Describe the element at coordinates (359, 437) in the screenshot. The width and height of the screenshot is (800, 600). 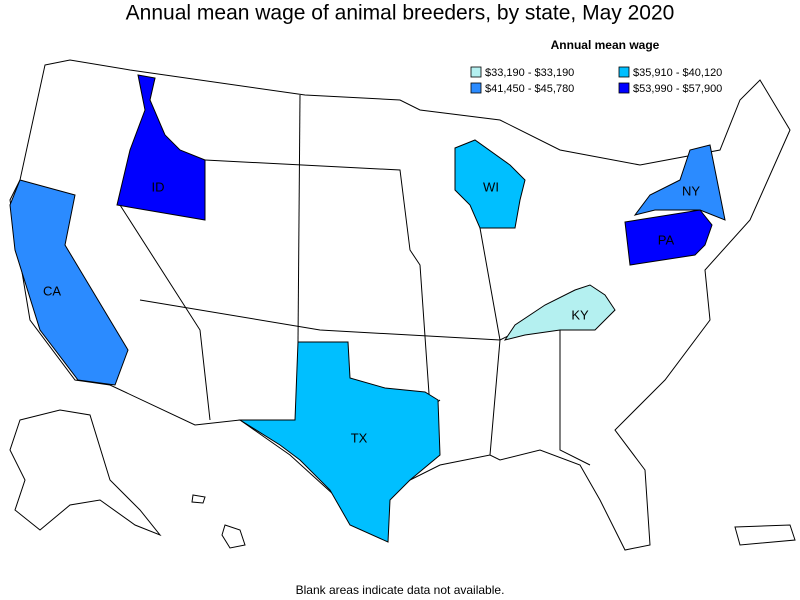
I see `state-label: TX` at that location.